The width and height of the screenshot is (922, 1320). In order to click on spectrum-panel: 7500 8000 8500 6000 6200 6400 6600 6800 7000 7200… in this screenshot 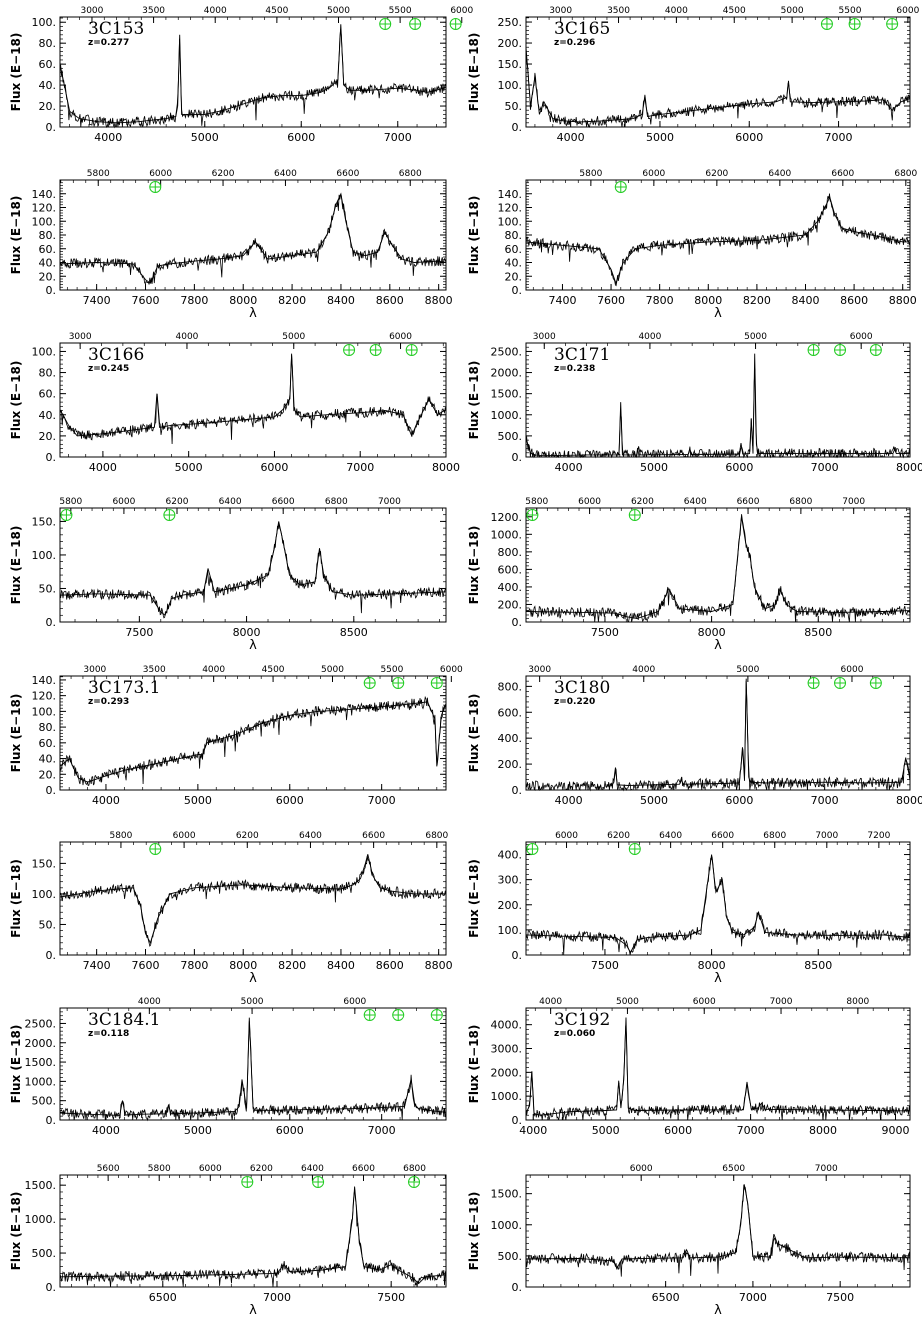, I will do `click(689, 908)`.